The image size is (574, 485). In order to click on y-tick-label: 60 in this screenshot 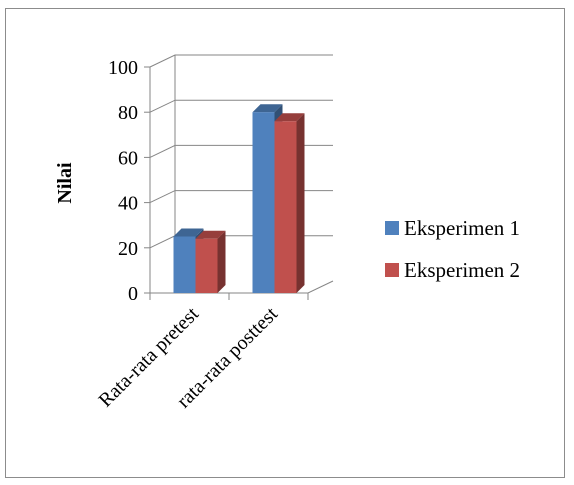, I will do `click(128, 158)`.